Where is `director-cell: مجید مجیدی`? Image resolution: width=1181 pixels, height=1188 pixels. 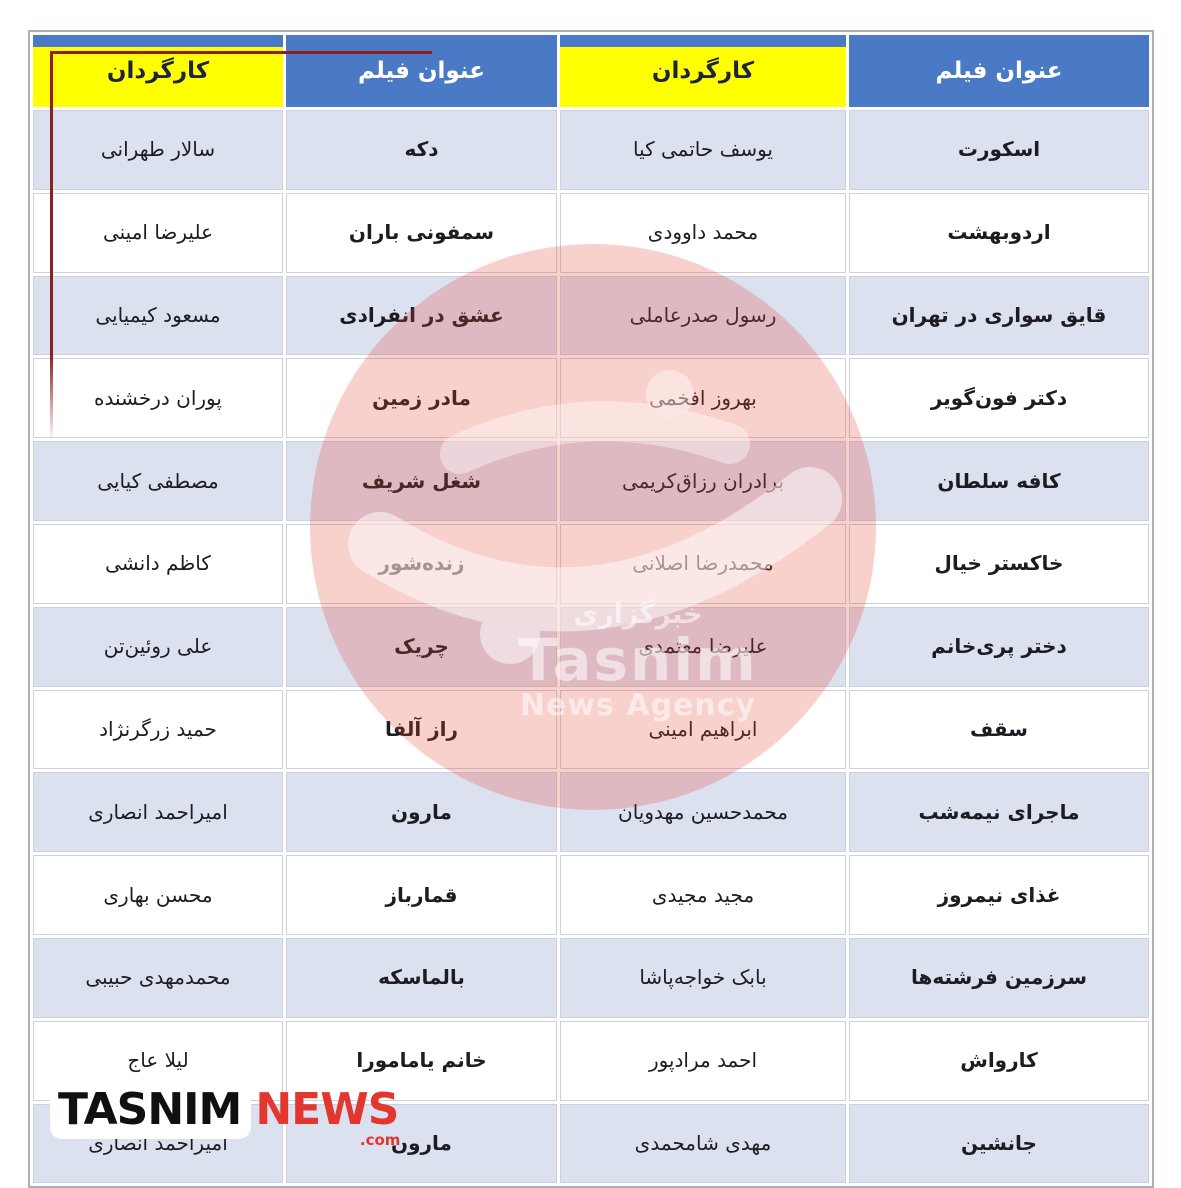
director-cell: مجید مجیدی is located at coordinates (703, 895).